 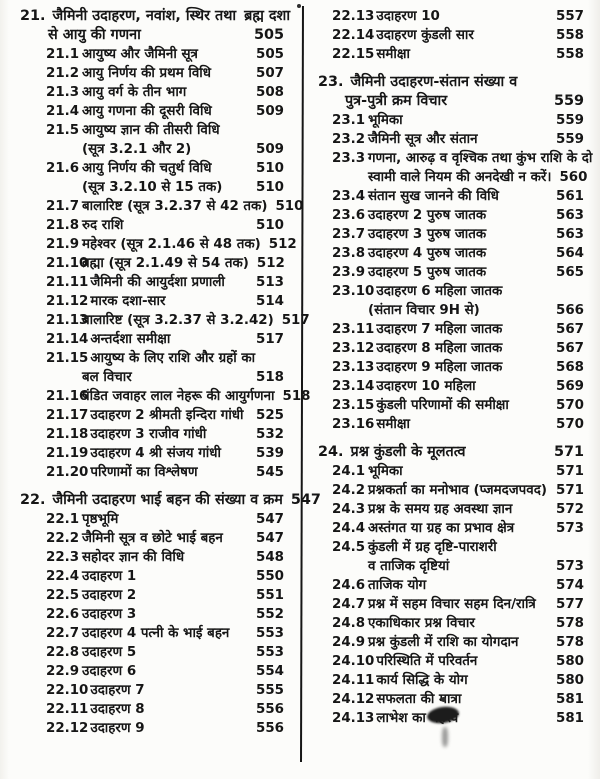 I want to click on section-title: आयु गणना की दूसरी विधि, so click(x=147, y=111).